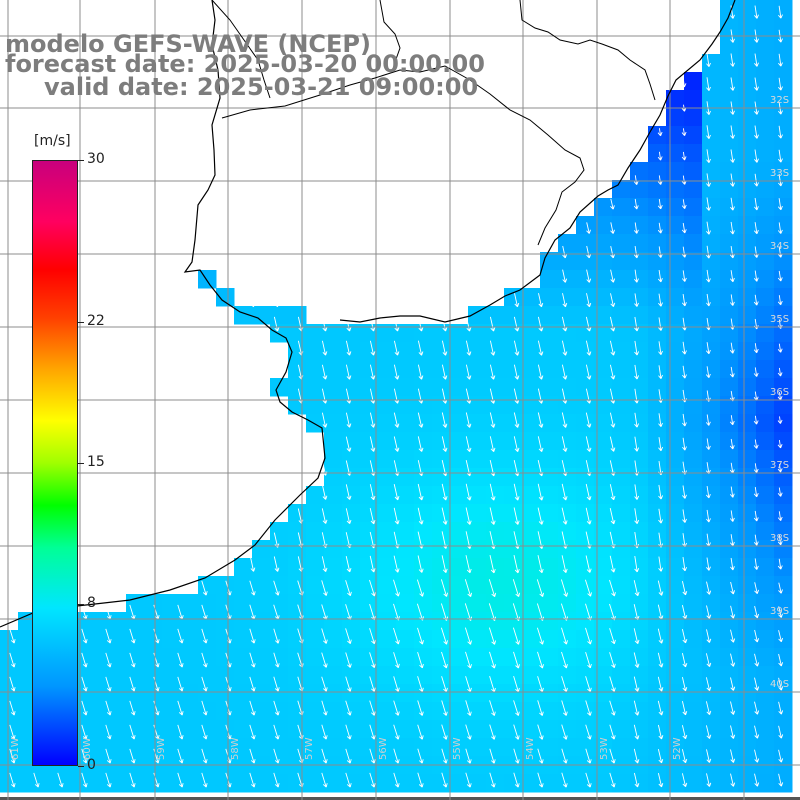 Image resolution: width=800 pixels, height=800 pixels. Describe the element at coordinates (188, 44) in the screenshot. I see `title-model: modelo GEFS-WAVE (NCEP)` at that location.